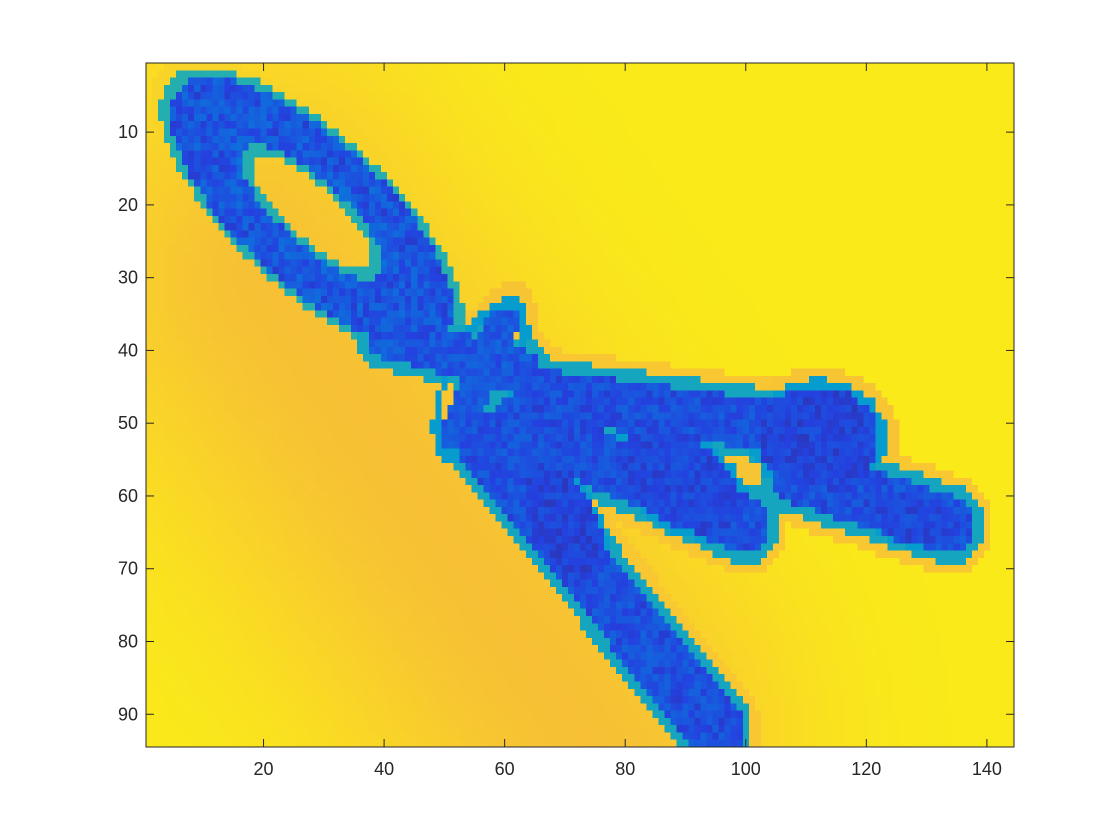  What do you see at coordinates (128, 423) in the screenshot?
I see `y-tick-label: 50` at bounding box center [128, 423].